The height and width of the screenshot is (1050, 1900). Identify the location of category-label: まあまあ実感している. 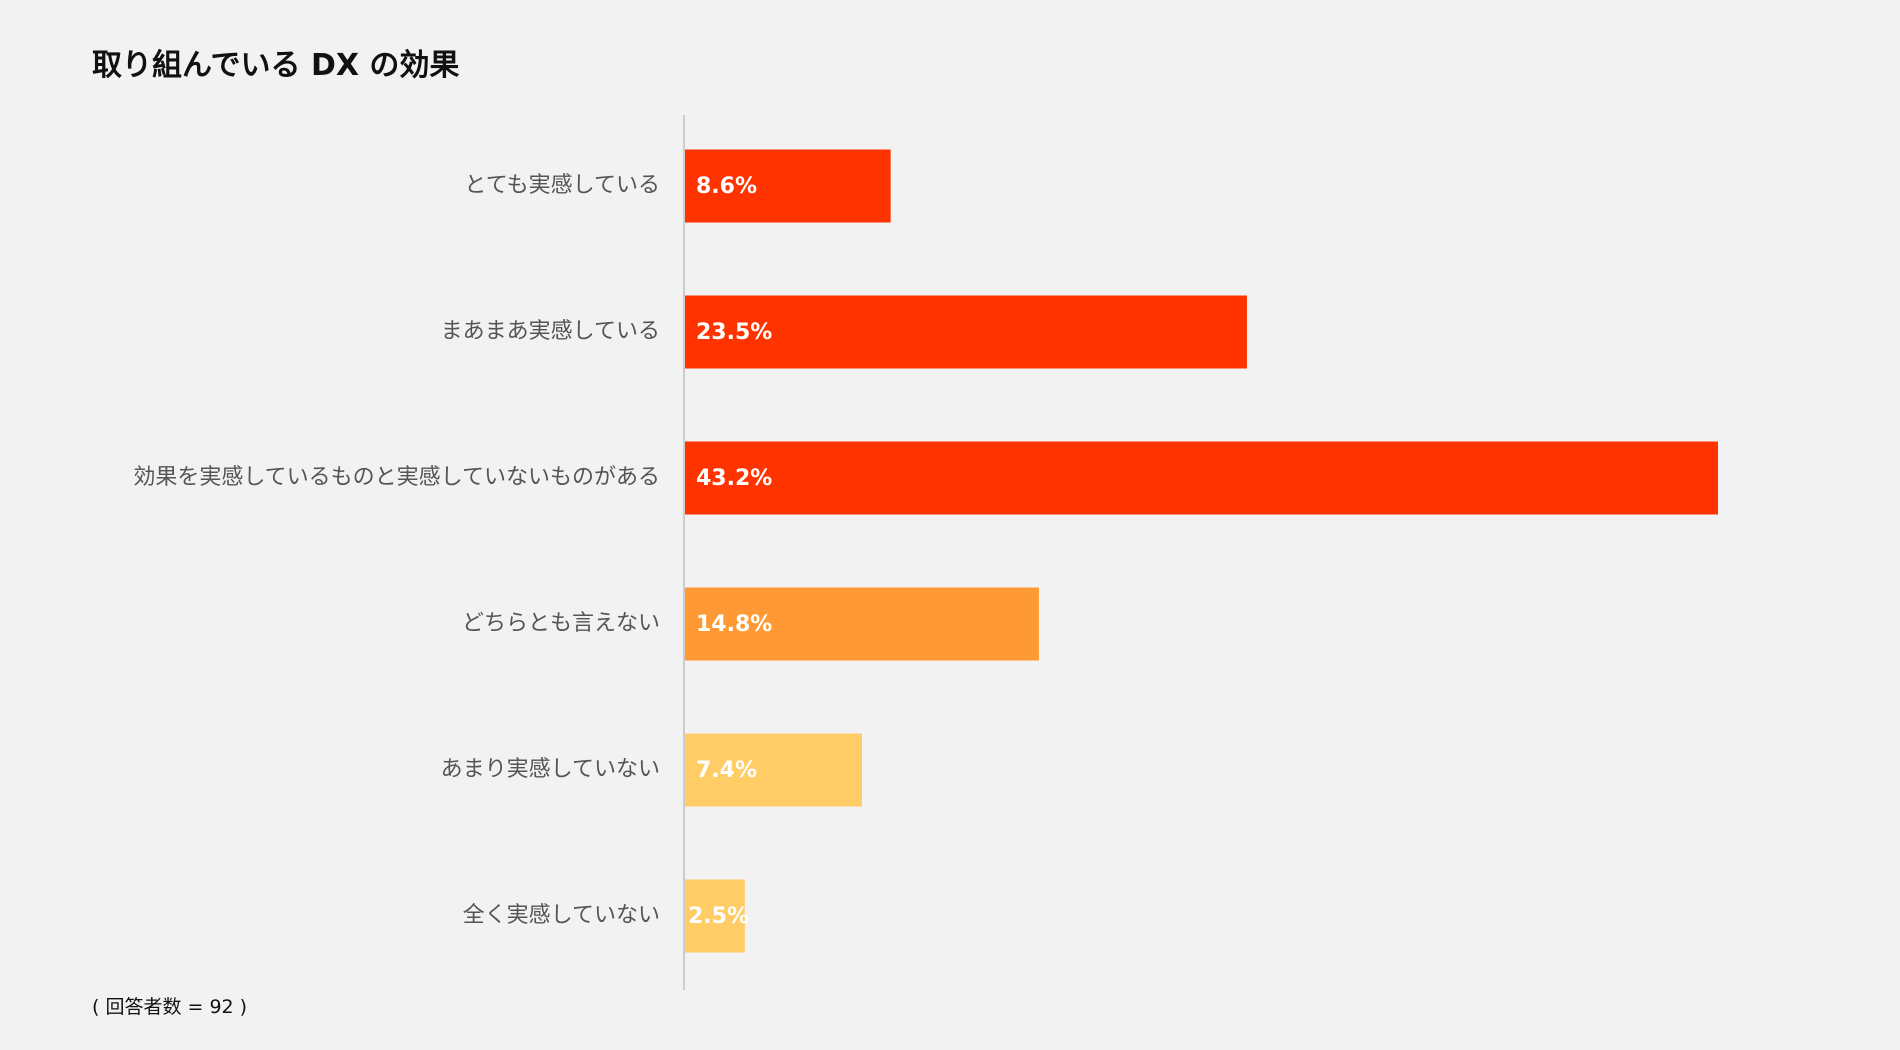
(550, 331).